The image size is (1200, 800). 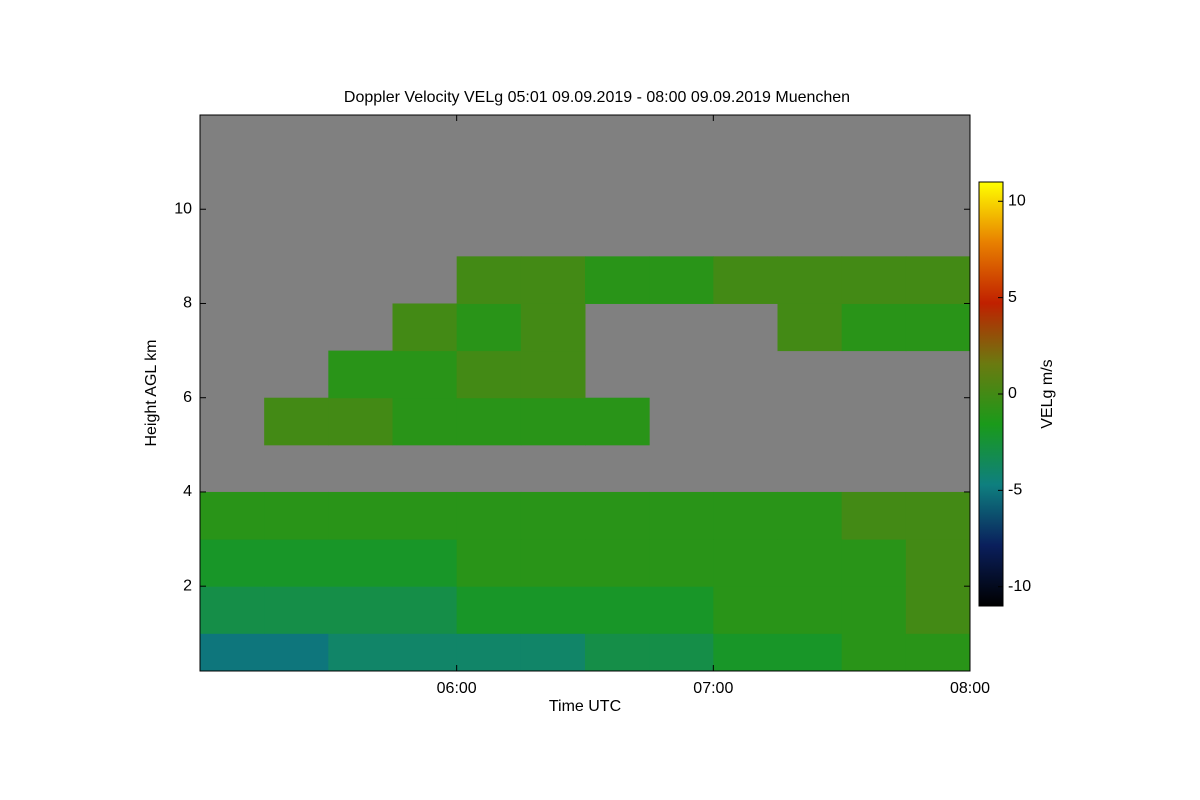 What do you see at coordinates (1012, 297) in the screenshot?
I see `colorbar-tick-label: 5` at bounding box center [1012, 297].